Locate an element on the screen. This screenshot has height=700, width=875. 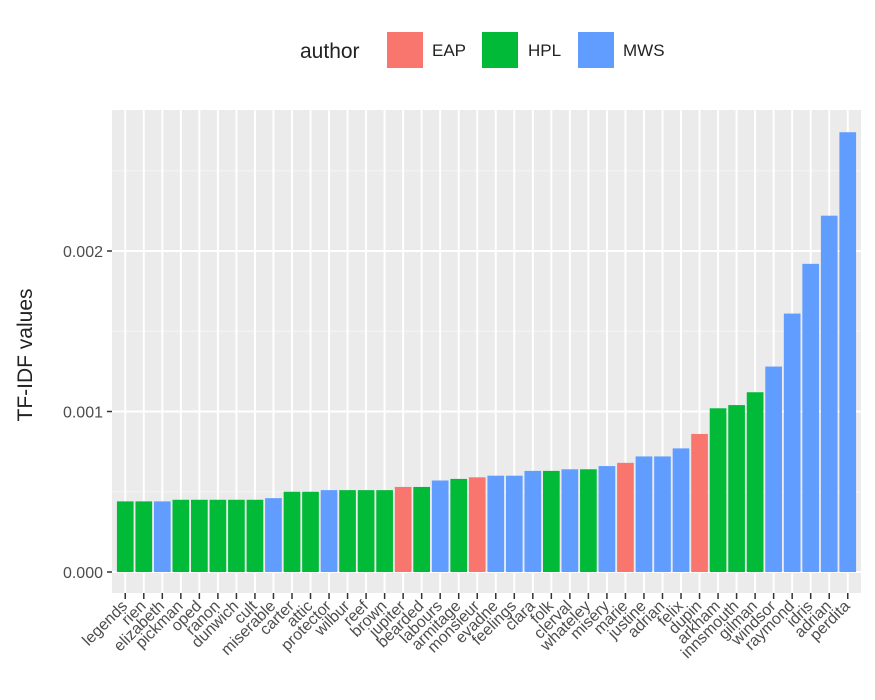
bar-perdita is located at coordinates (848, 352).